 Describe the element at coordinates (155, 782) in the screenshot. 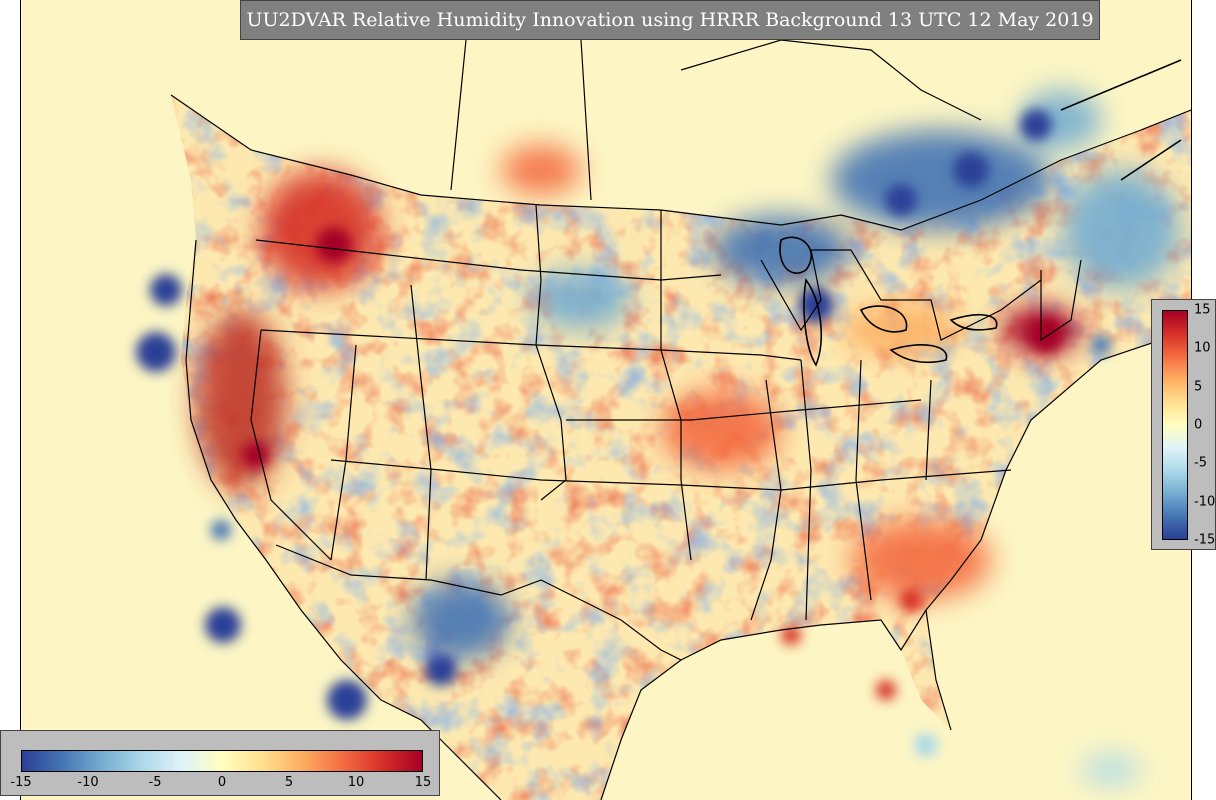

I see `colorbar-horizontal-tick-label: -5` at that location.